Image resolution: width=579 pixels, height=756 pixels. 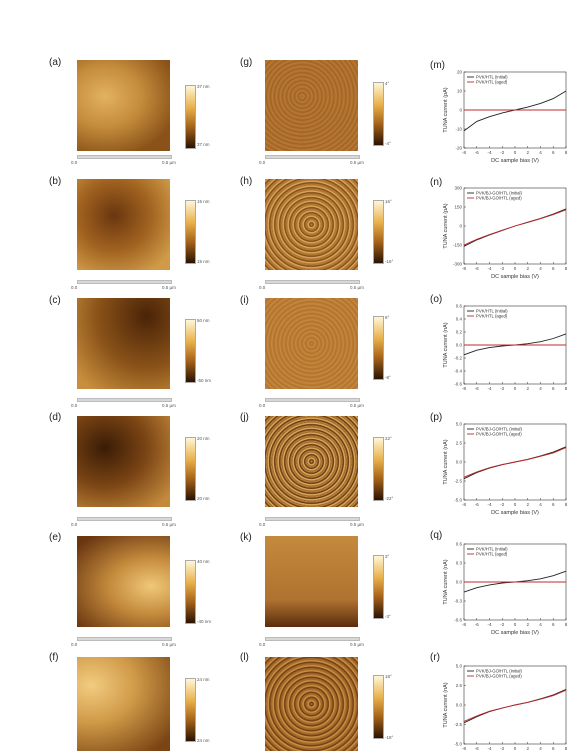 I want to click on scalebar-start-d: 0.0, so click(x=74, y=524).